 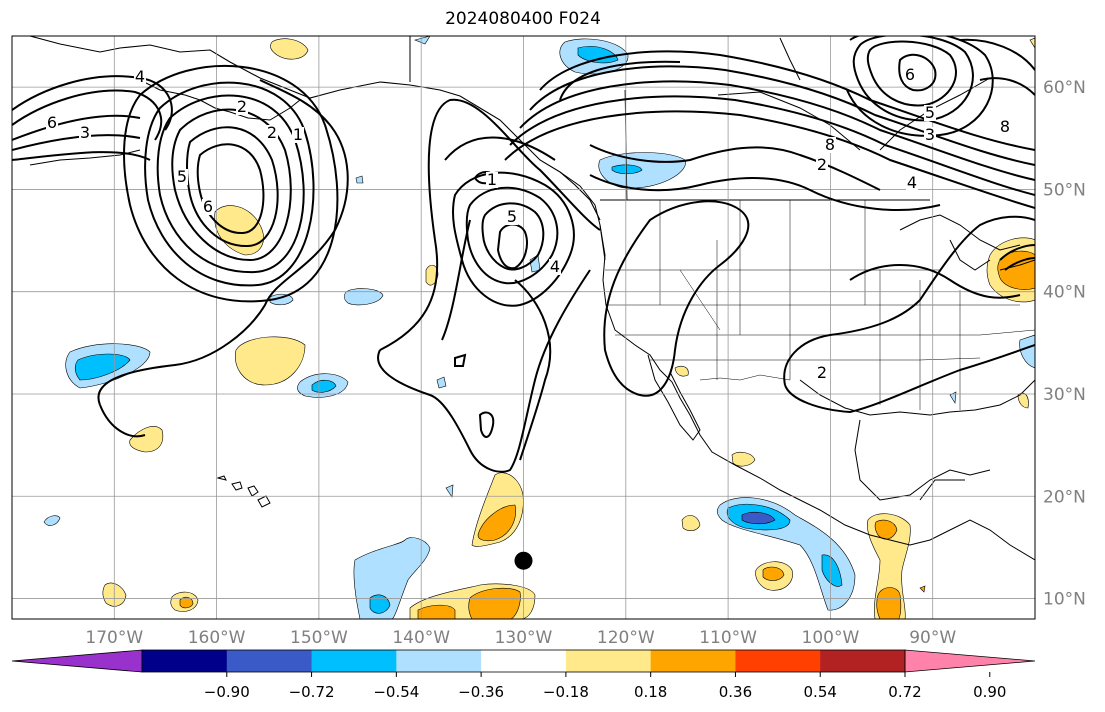 I want to click on colorbar-label: 0.90, so click(x=989, y=692).